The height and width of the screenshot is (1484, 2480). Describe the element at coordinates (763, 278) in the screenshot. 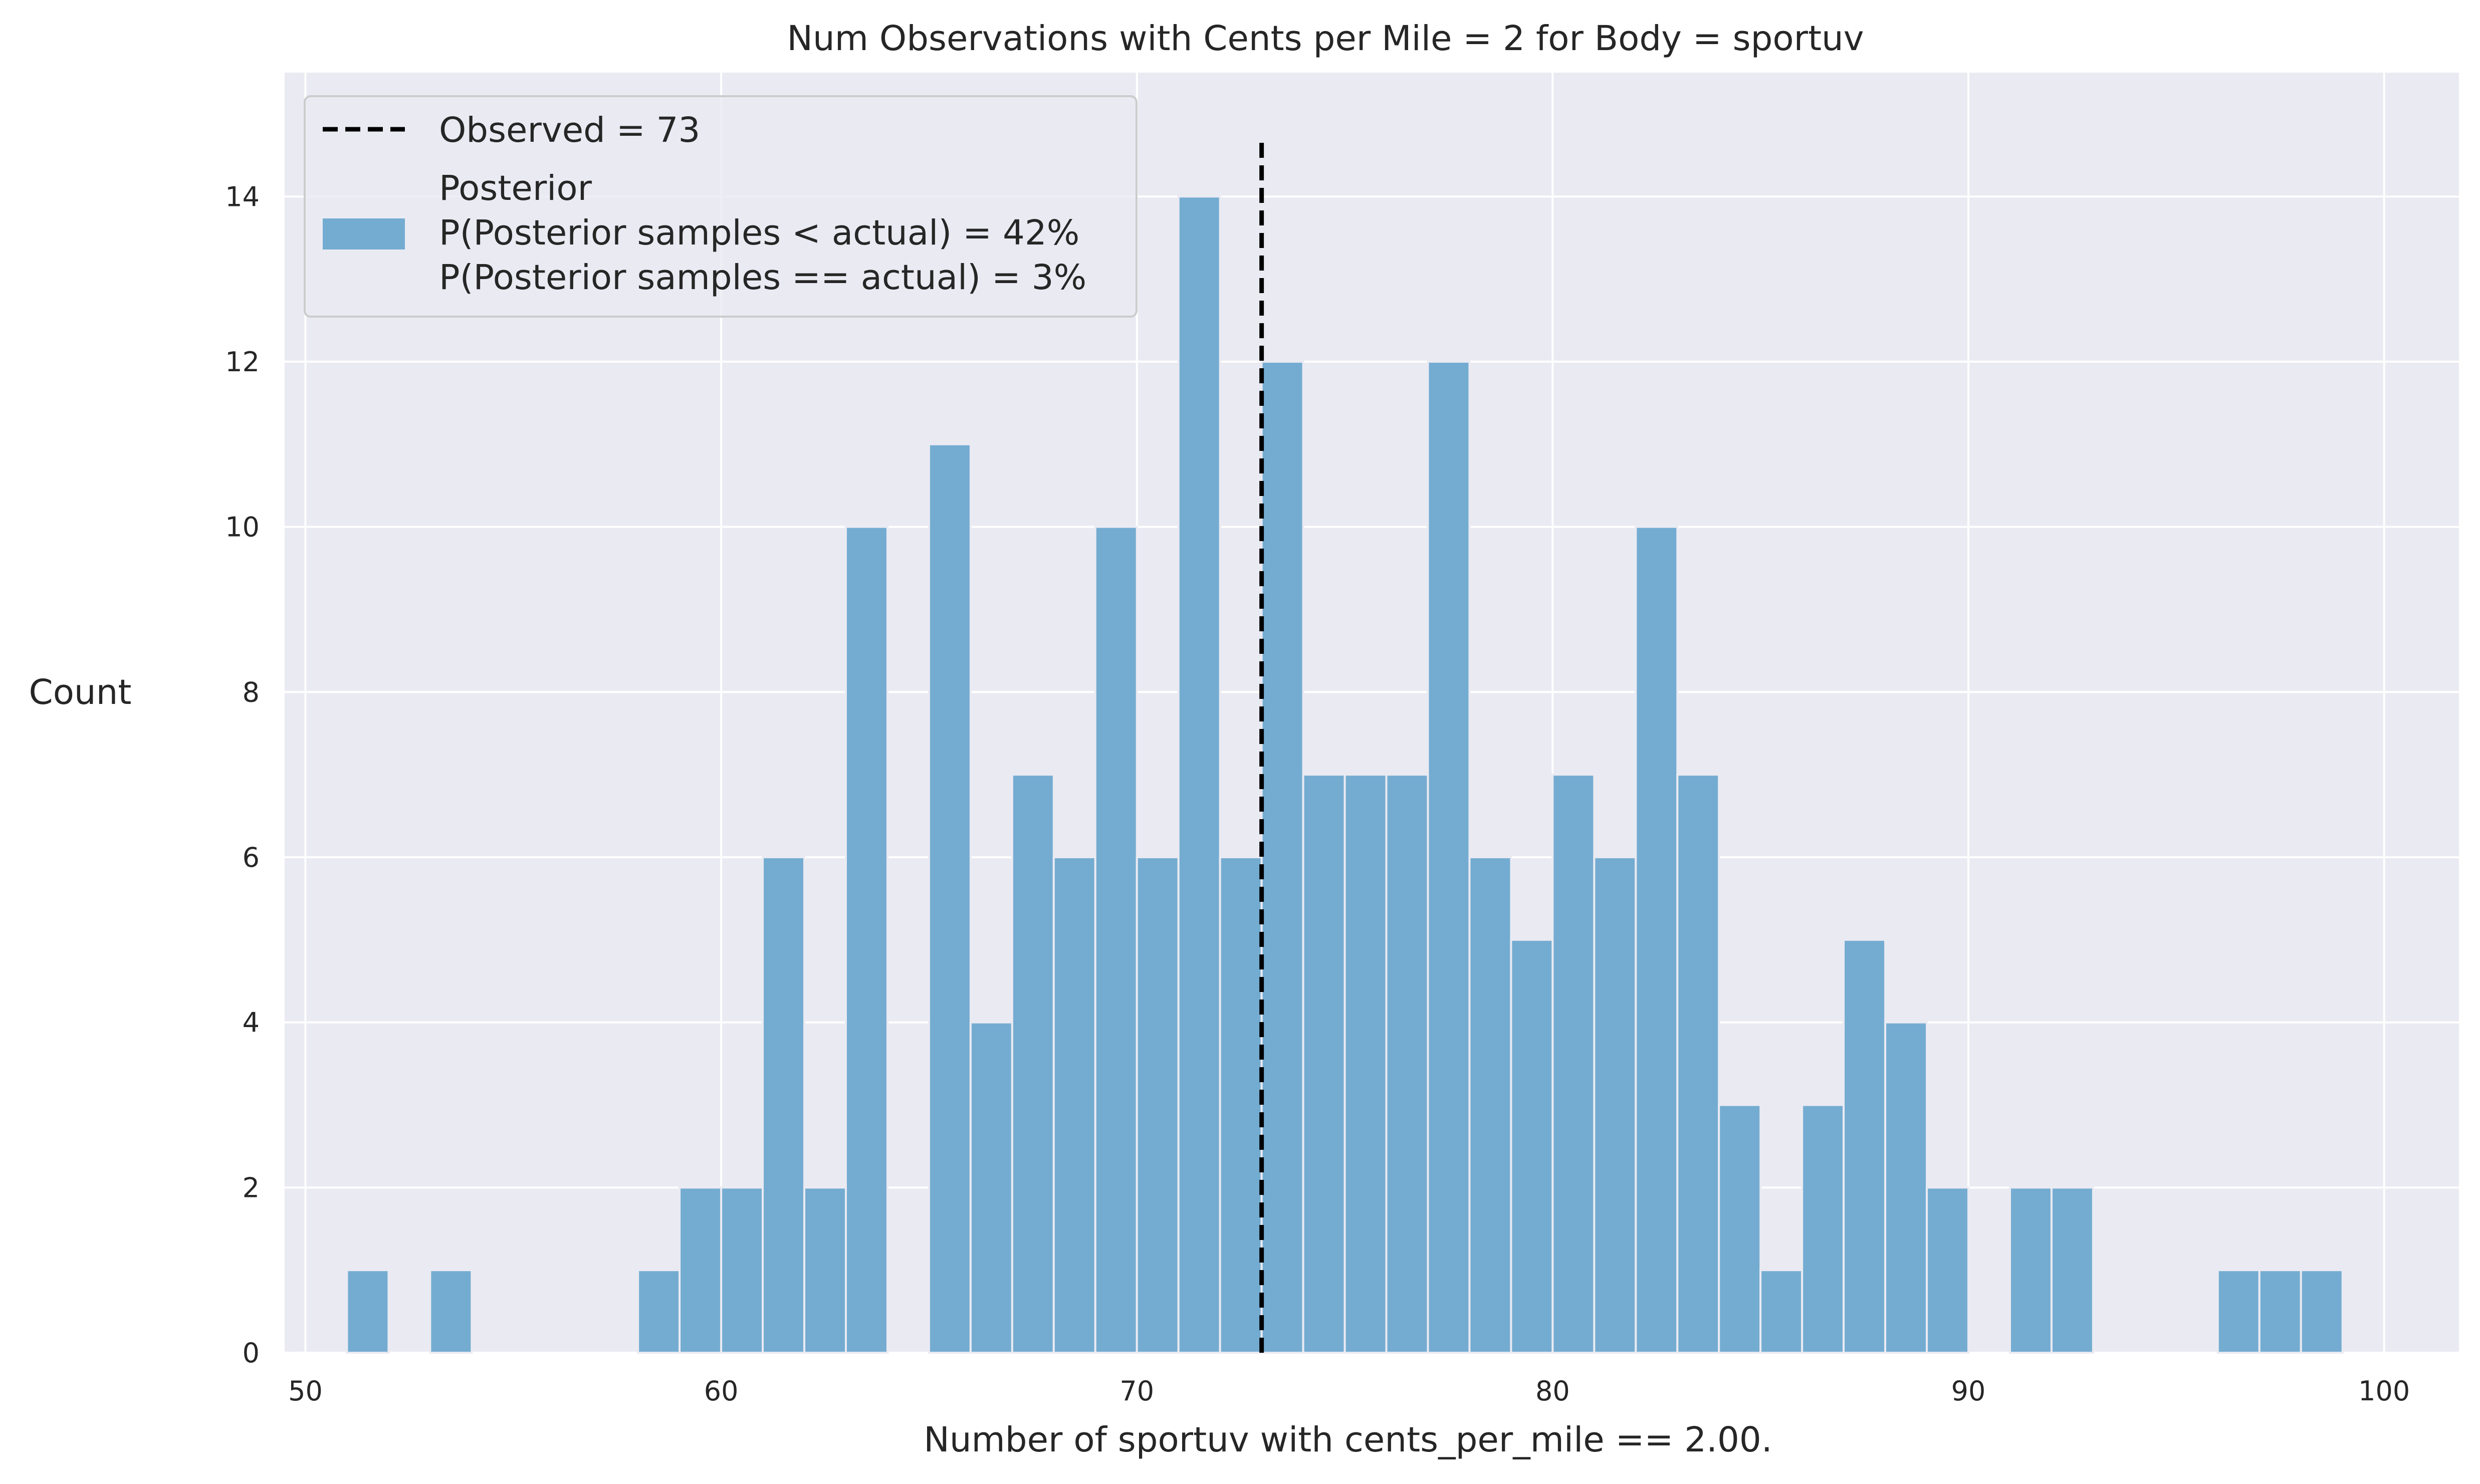

I see `legend-posterior-line-3: P(Posterior samples == actual) = 3%` at that location.